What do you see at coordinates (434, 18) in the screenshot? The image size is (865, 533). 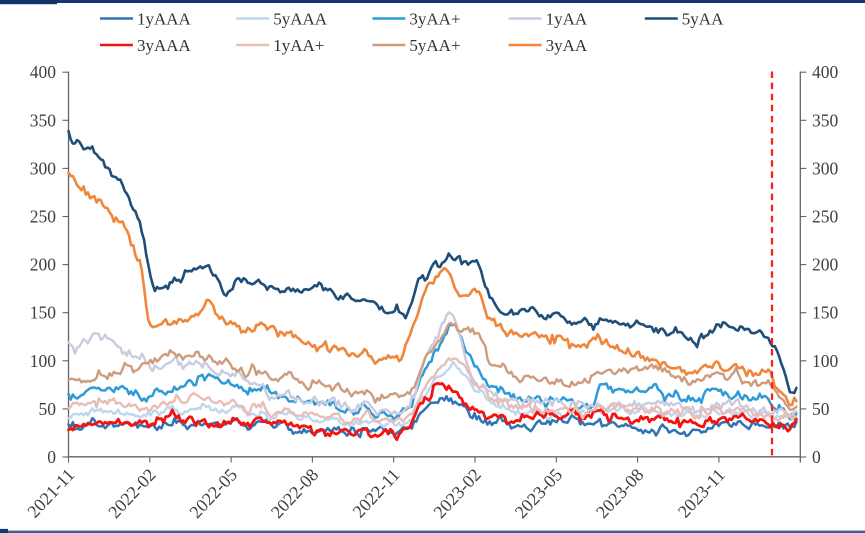 I see `svg-text: 3yAA+` at bounding box center [434, 18].